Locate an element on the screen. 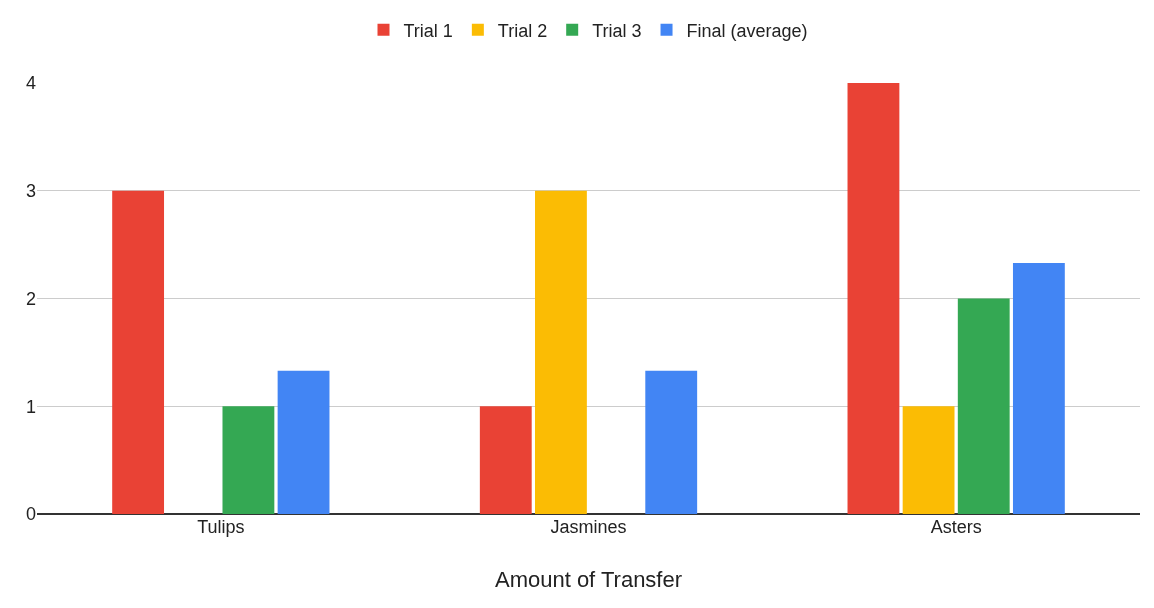  y-tick-label: 0 is located at coordinates (30, 514).